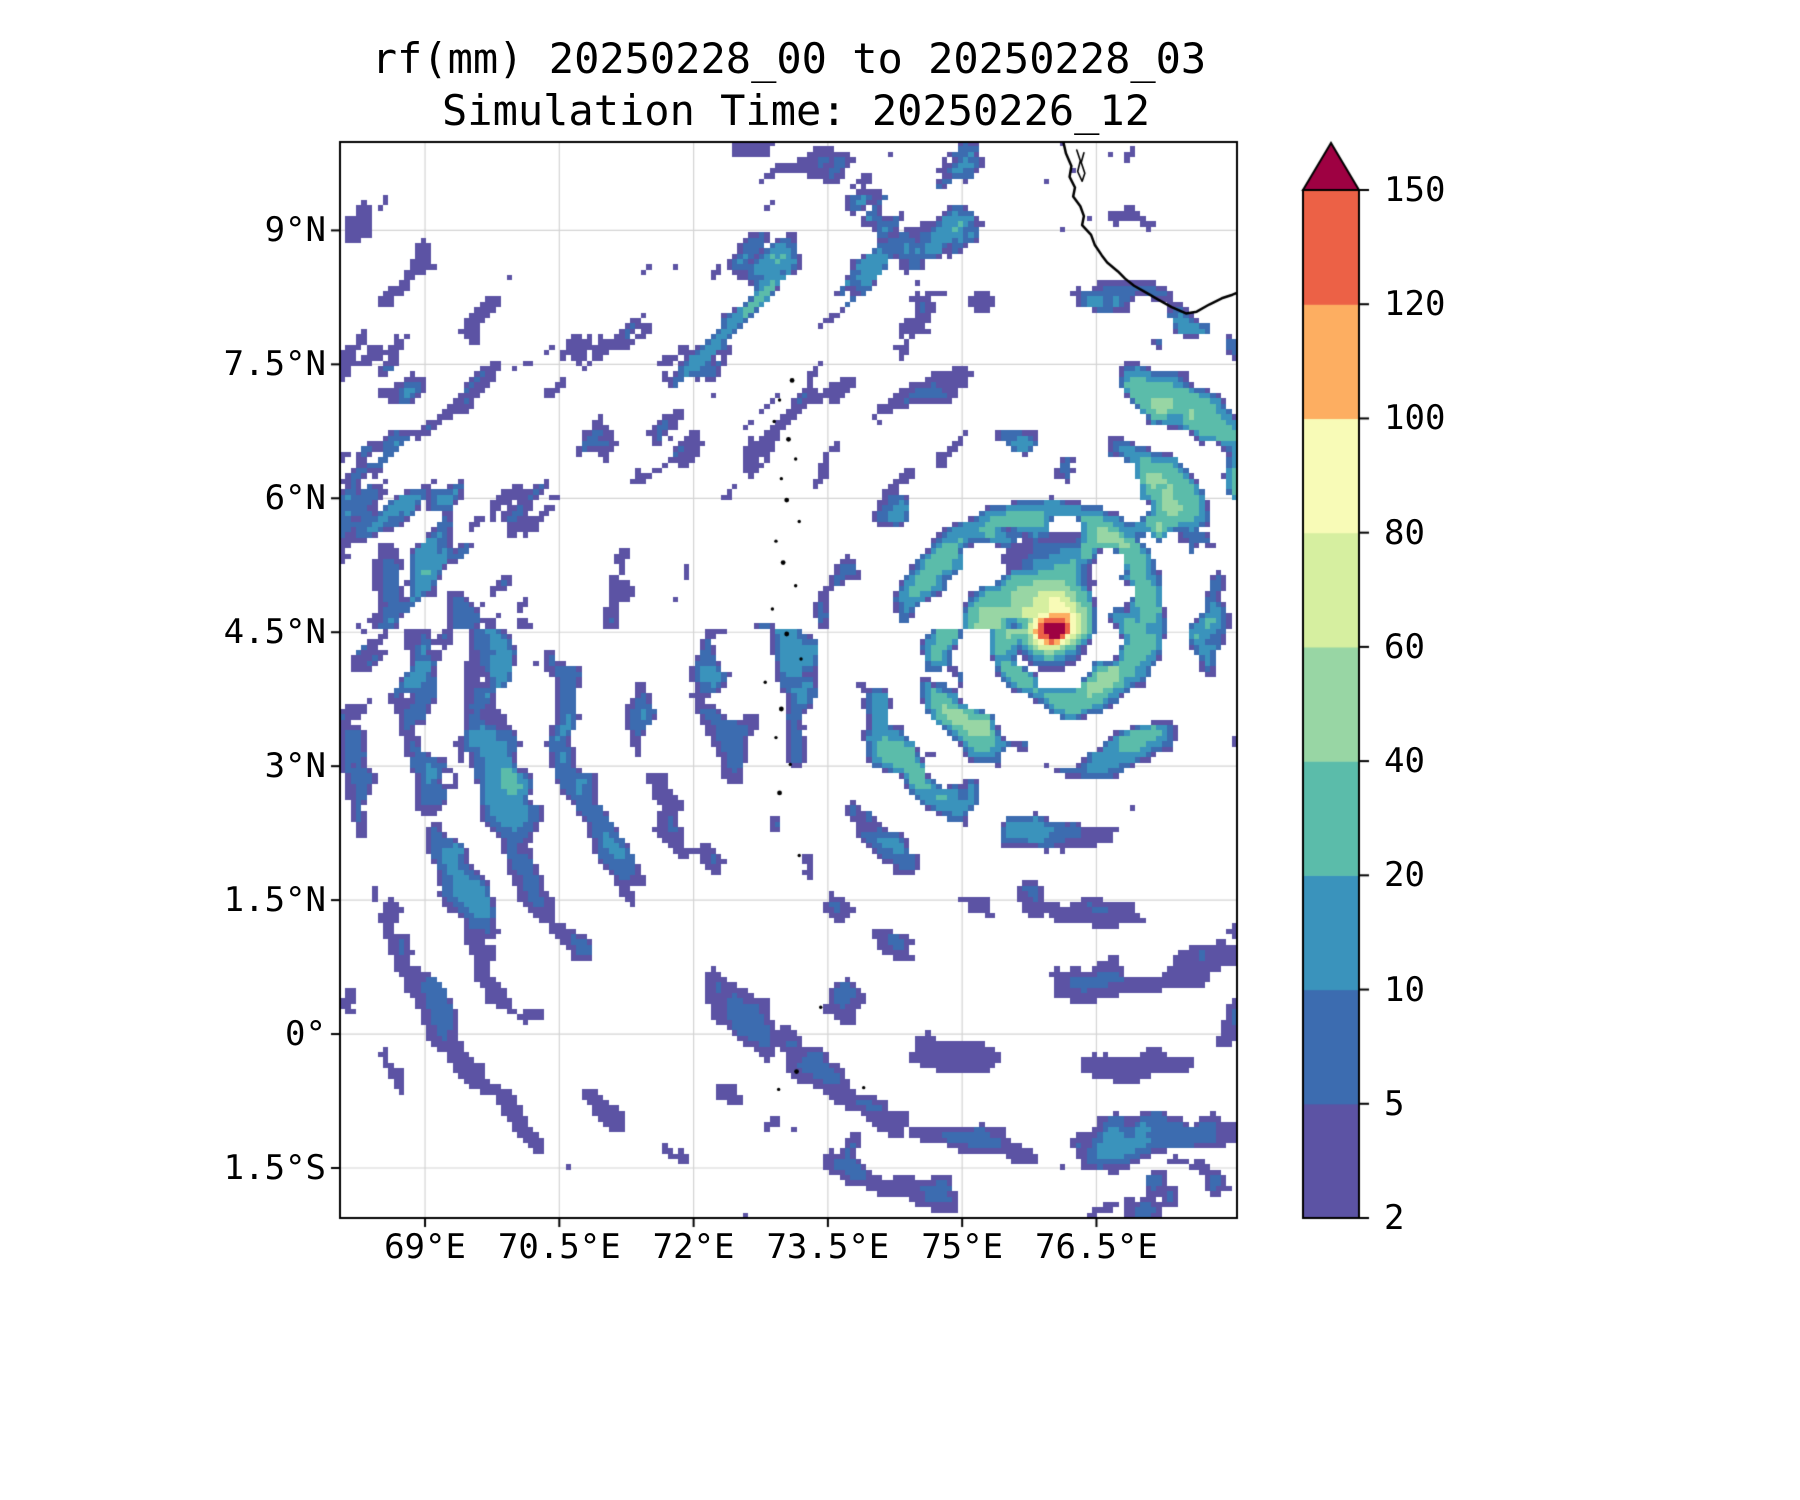 Image resolution: width=1800 pixels, height=1500 pixels. What do you see at coordinates (295, 230) in the screenshot?
I see `y-tick-label: 9°N` at bounding box center [295, 230].